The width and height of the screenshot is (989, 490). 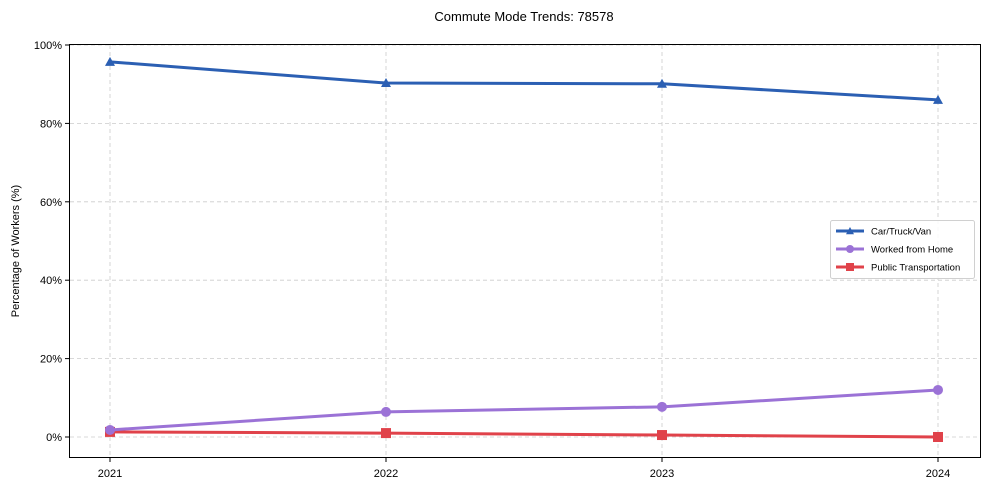 What do you see at coordinates (524, 468) in the screenshot?
I see `x-axis-ticks: 2021 2022 2023 2024` at bounding box center [524, 468].